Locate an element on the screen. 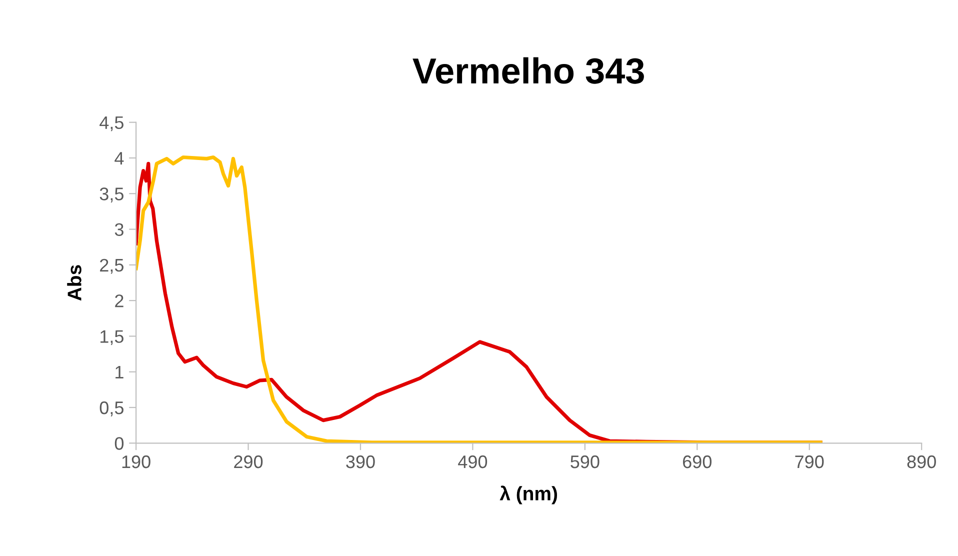 This screenshot has width=958, height=556. y-tick-label: 1 is located at coordinates (120, 372).